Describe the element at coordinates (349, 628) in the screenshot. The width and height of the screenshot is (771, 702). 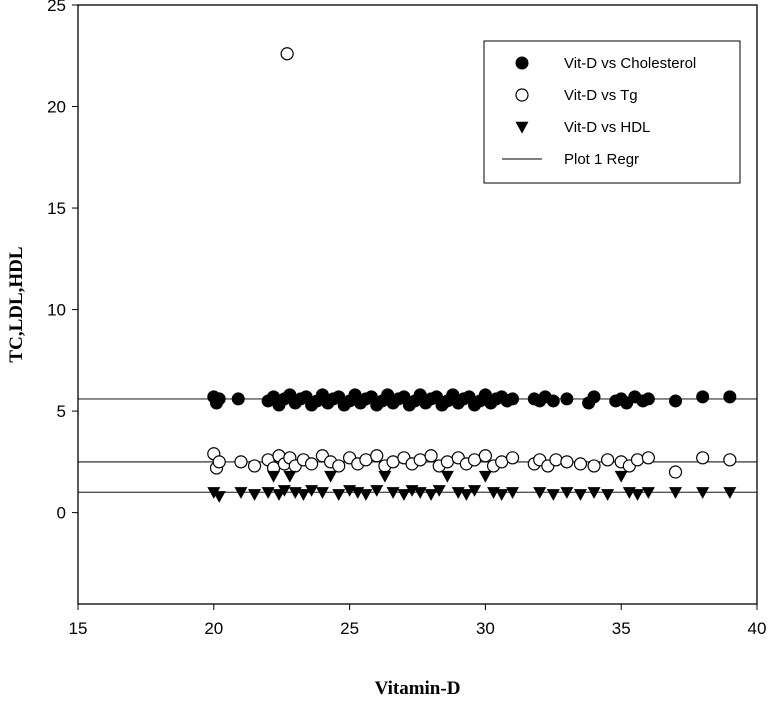
I see `x-tick-label: 25` at that location.